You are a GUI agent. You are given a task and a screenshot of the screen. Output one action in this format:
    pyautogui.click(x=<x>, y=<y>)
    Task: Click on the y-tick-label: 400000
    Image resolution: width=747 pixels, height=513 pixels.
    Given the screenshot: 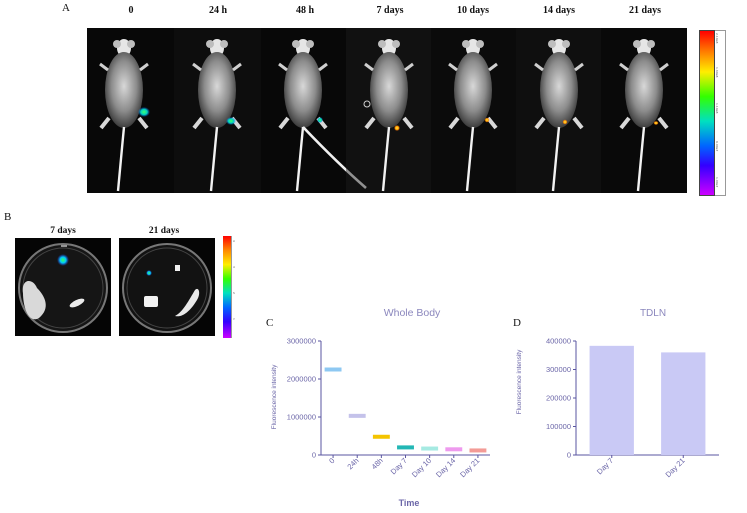 What is the action you would take?
    pyautogui.click(x=558, y=341)
    